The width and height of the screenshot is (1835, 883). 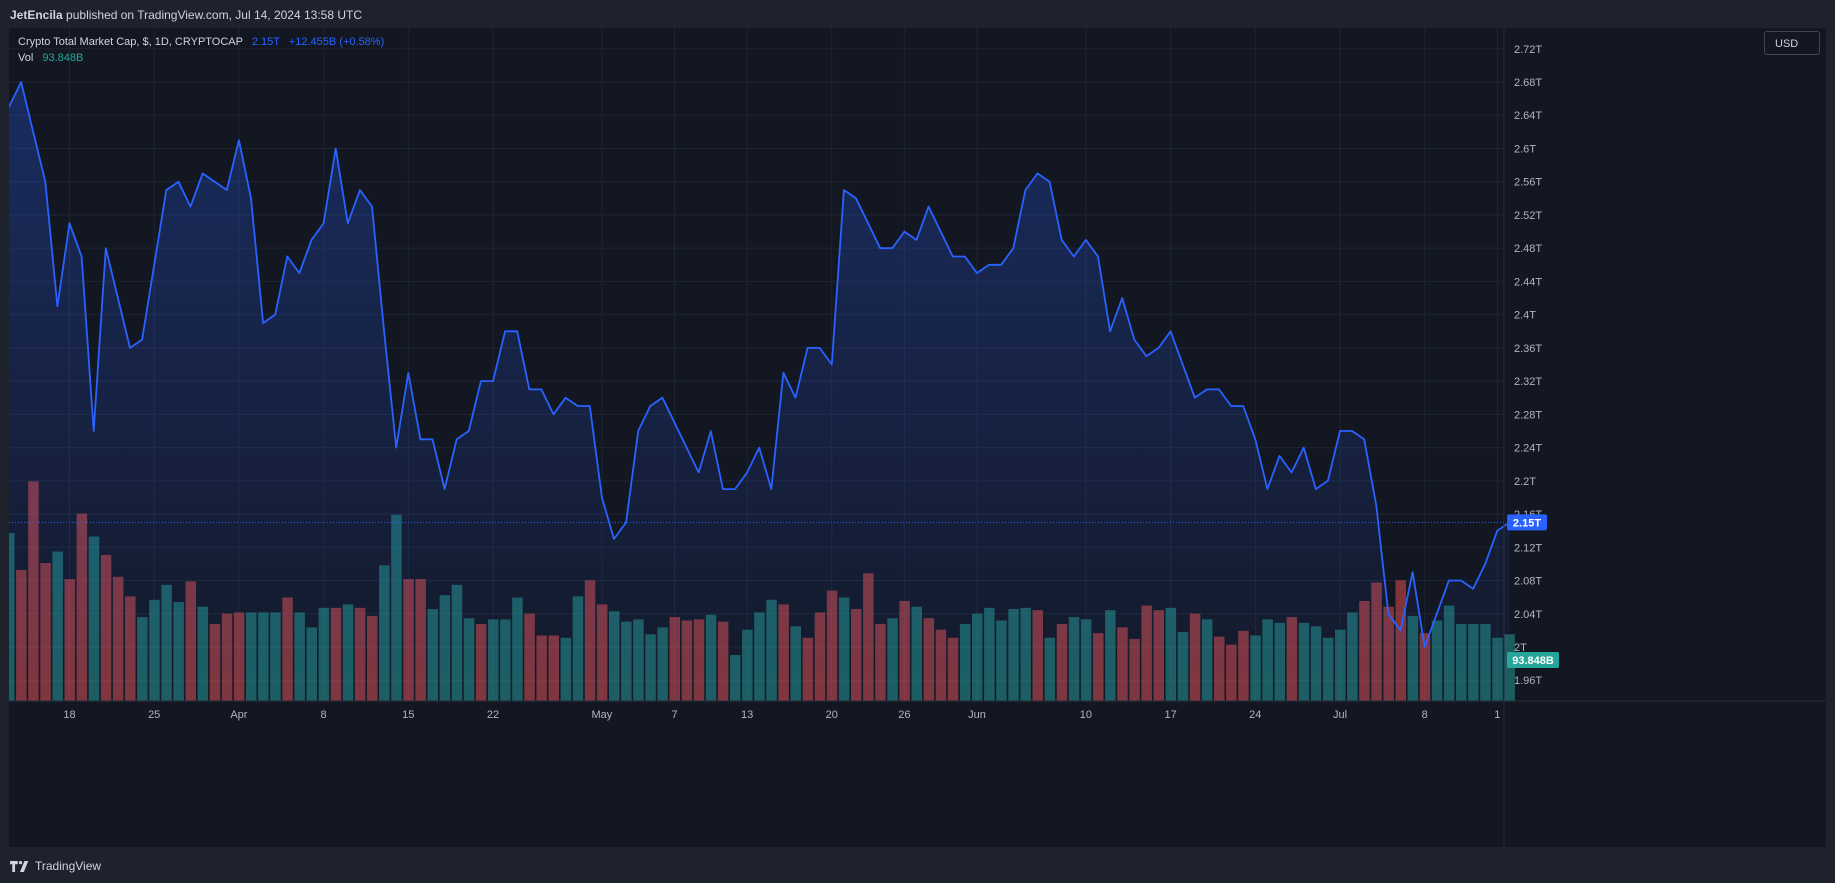 What do you see at coordinates (674, 715) in the screenshot?
I see `x-tick-label: 7` at bounding box center [674, 715].